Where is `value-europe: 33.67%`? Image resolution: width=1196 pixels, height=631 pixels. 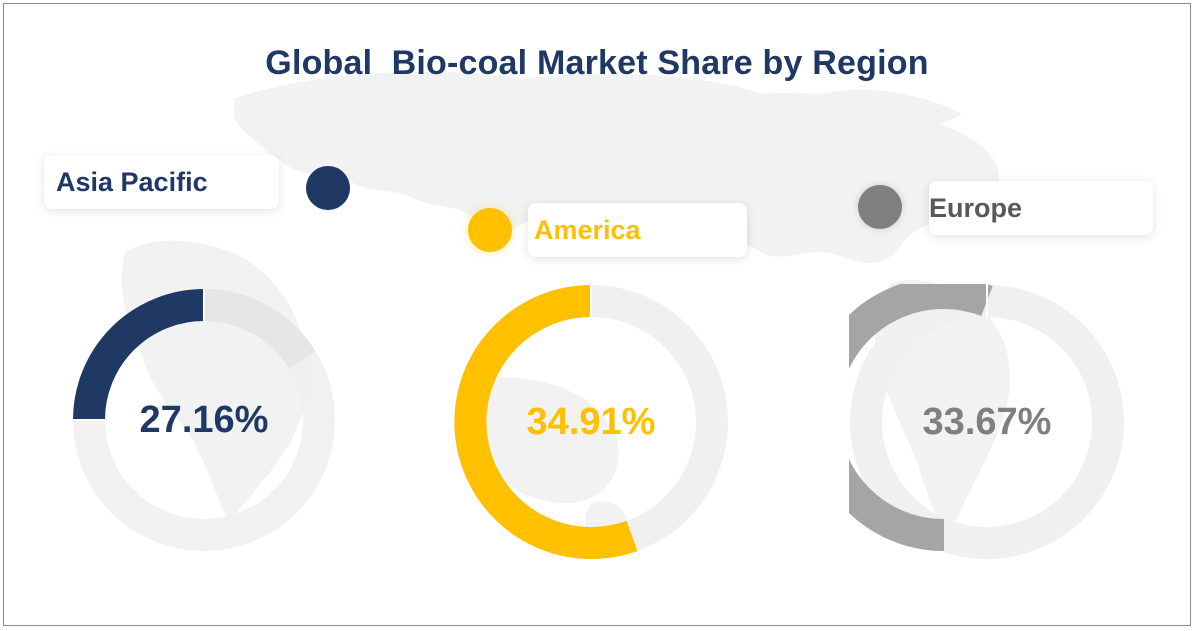 value-europe: 33.67% is located at coordinates (987, 421).